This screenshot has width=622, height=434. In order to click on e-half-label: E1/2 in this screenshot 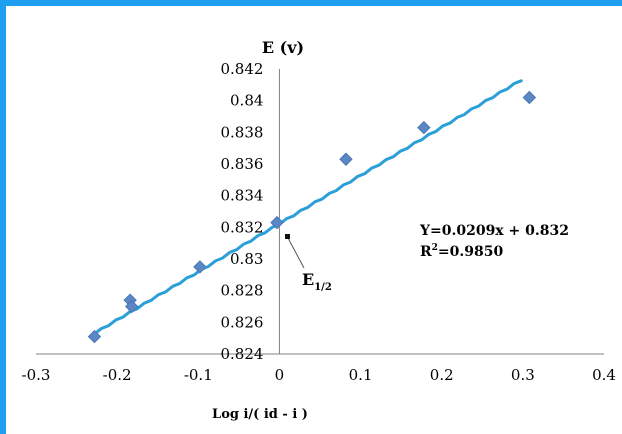, I will do `click(317, 281)`.